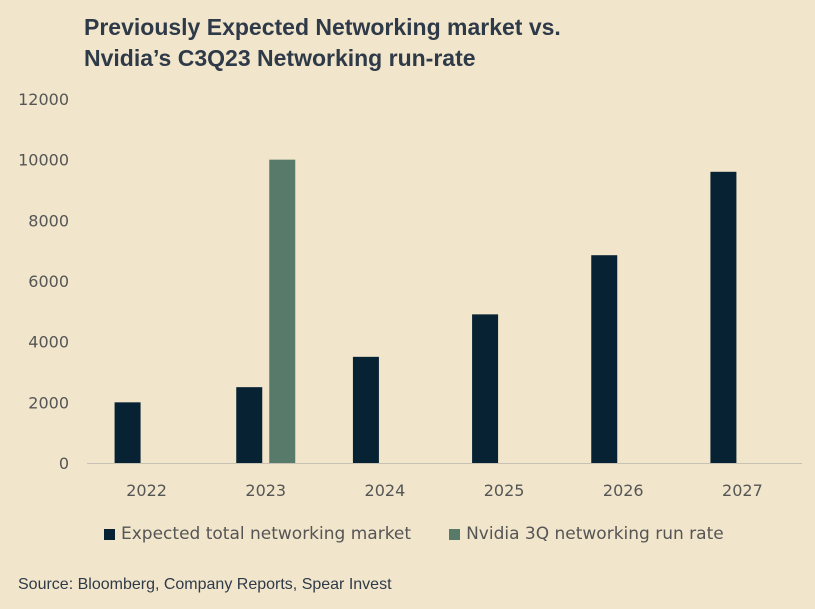  What do you see at coordinates (48, 281) in the screenshot?
I see `y-tick-label: 6000` at bounding box center [48, 281].